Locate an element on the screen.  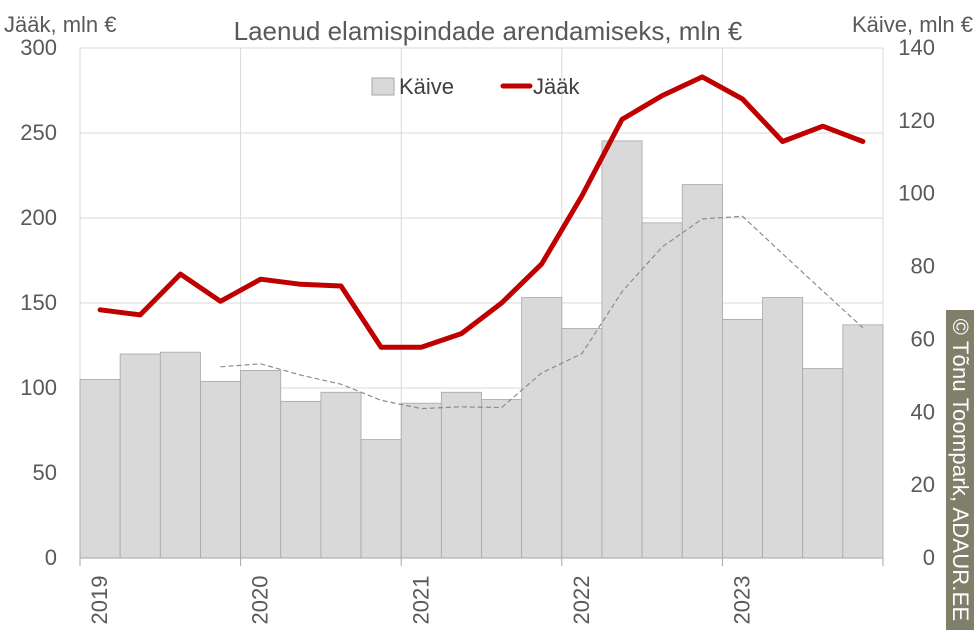
y-left-tick-label: 50 is located at coordinates (45, 472).